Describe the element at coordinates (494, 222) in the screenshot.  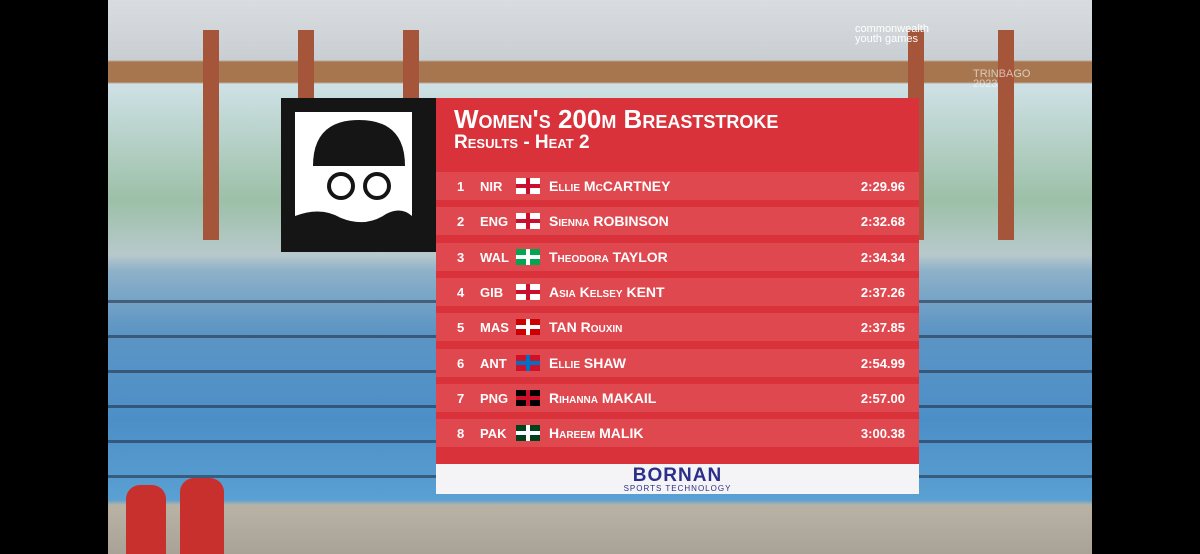
I see `country-code: ENG` at that location.